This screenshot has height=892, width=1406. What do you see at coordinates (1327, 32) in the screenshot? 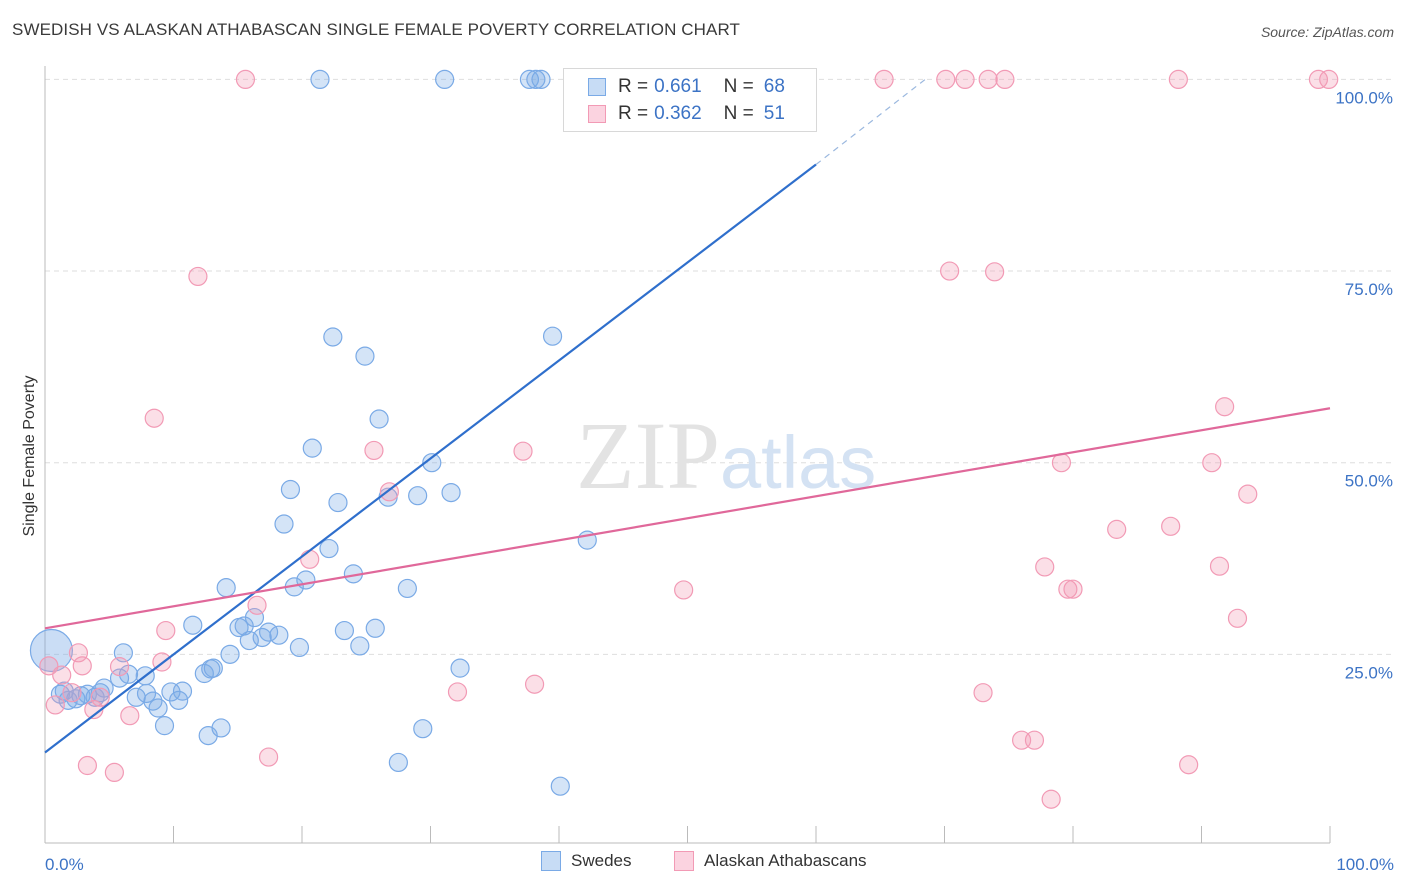
I see `source-label: Source: ZipAtlas.com` at bounding box center [1327, 32].